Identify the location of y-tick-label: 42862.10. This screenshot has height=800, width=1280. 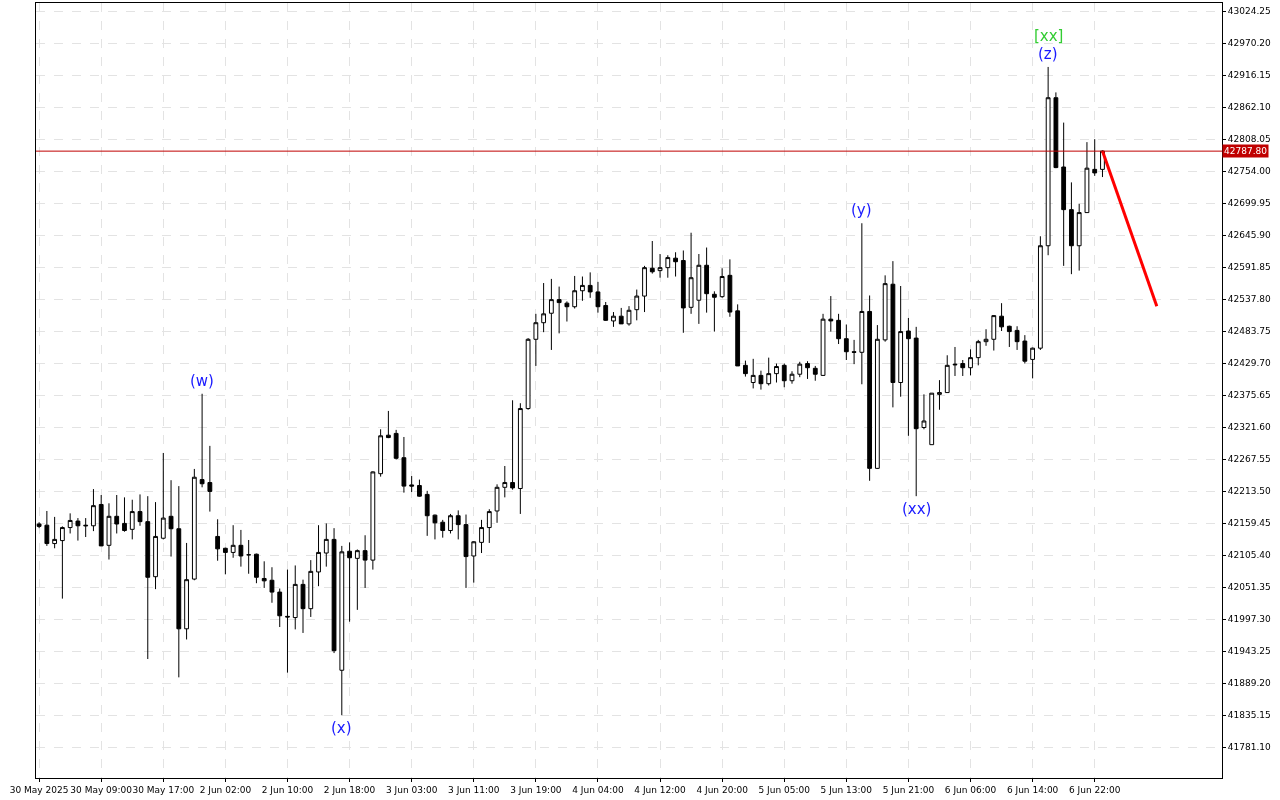
(1249, 107).